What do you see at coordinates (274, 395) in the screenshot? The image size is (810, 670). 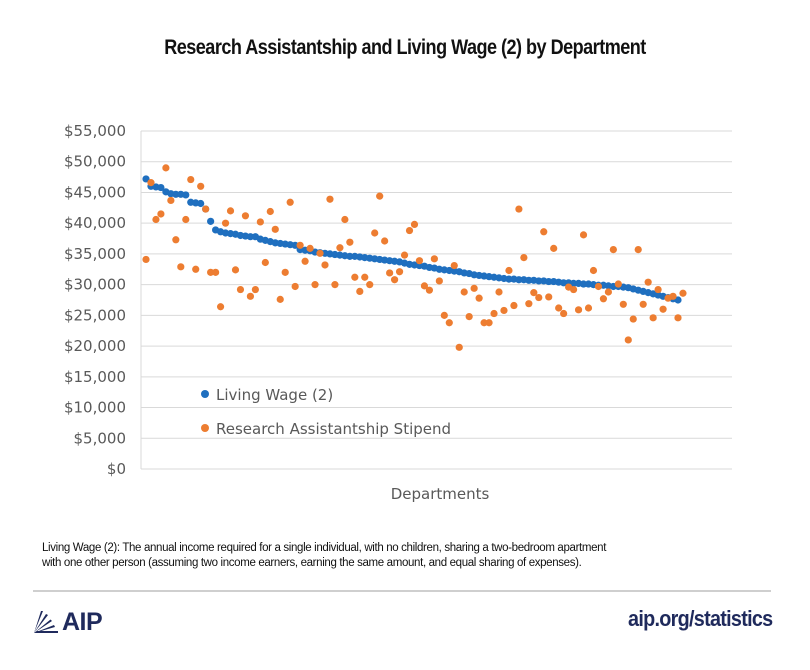 I see `legend-label-living-wage: Living Wage (2)` at bounding box center [274, 395].